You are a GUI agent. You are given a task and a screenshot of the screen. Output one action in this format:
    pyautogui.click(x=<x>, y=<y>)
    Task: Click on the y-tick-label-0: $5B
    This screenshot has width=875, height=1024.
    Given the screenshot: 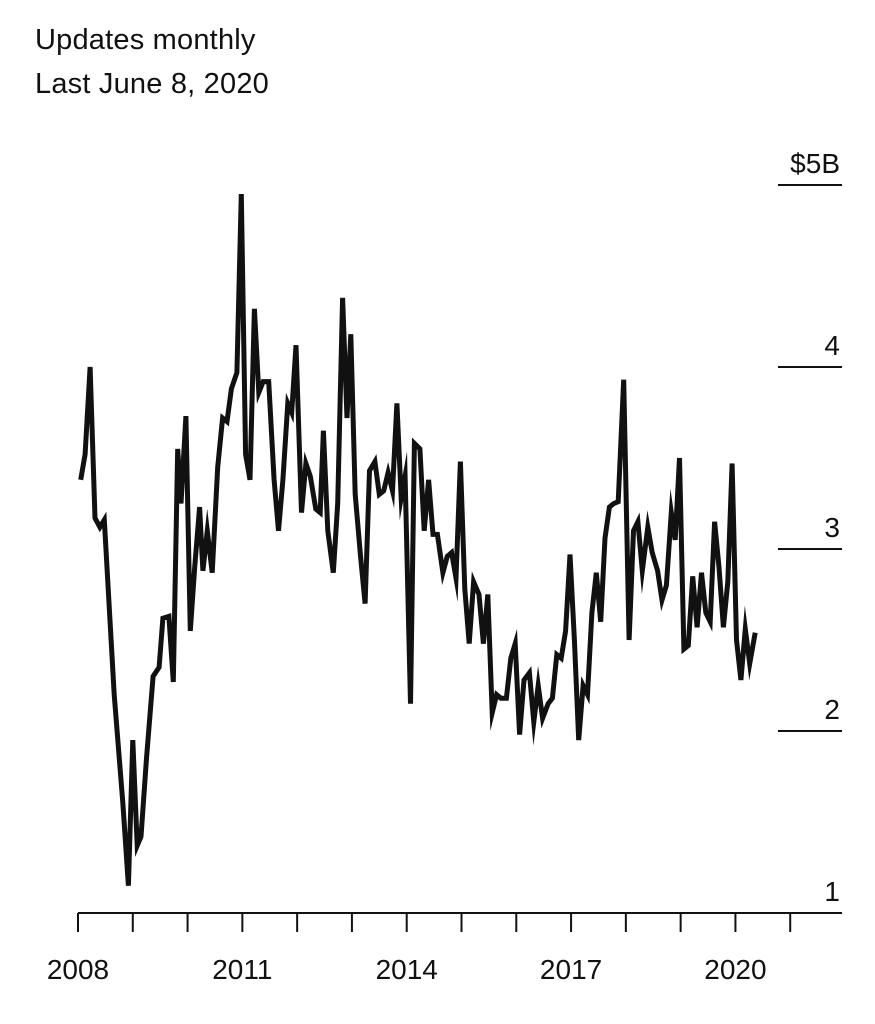 What is the action you would take?
    pyautogui.click(x=815, y=163)
    